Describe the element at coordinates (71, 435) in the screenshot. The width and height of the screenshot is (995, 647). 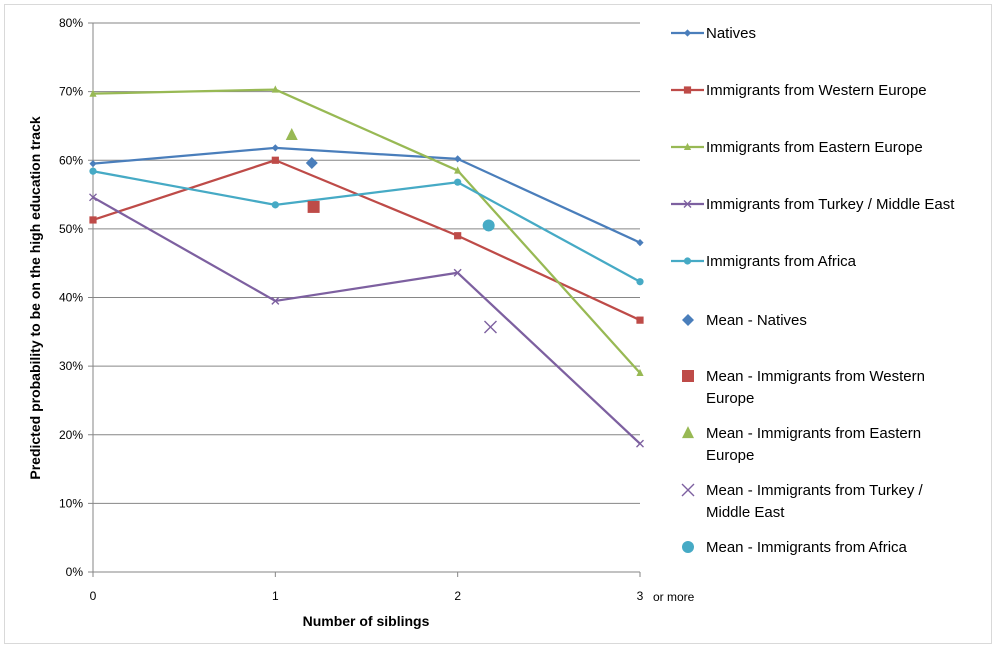
I see `y-tick-label: 20%` at that location.